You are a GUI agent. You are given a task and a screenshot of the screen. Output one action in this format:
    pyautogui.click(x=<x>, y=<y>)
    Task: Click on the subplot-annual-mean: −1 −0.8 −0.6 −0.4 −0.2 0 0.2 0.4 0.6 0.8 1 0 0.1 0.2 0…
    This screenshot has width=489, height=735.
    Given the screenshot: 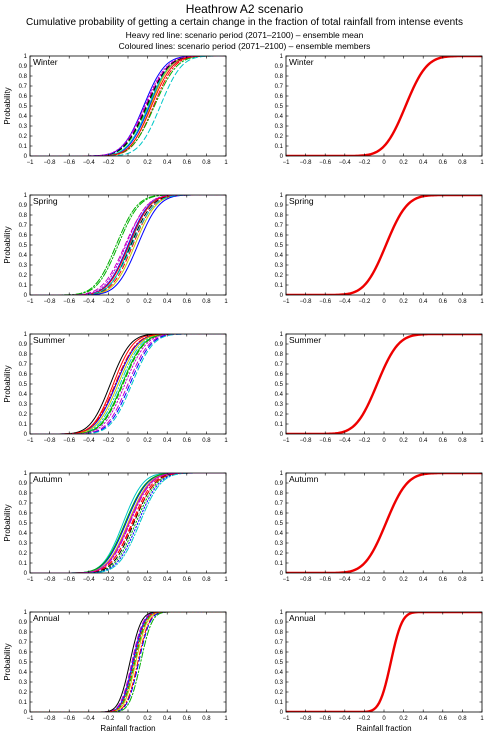 What is the action you would take?
    pyautogui.click(x=380, y=671)
    